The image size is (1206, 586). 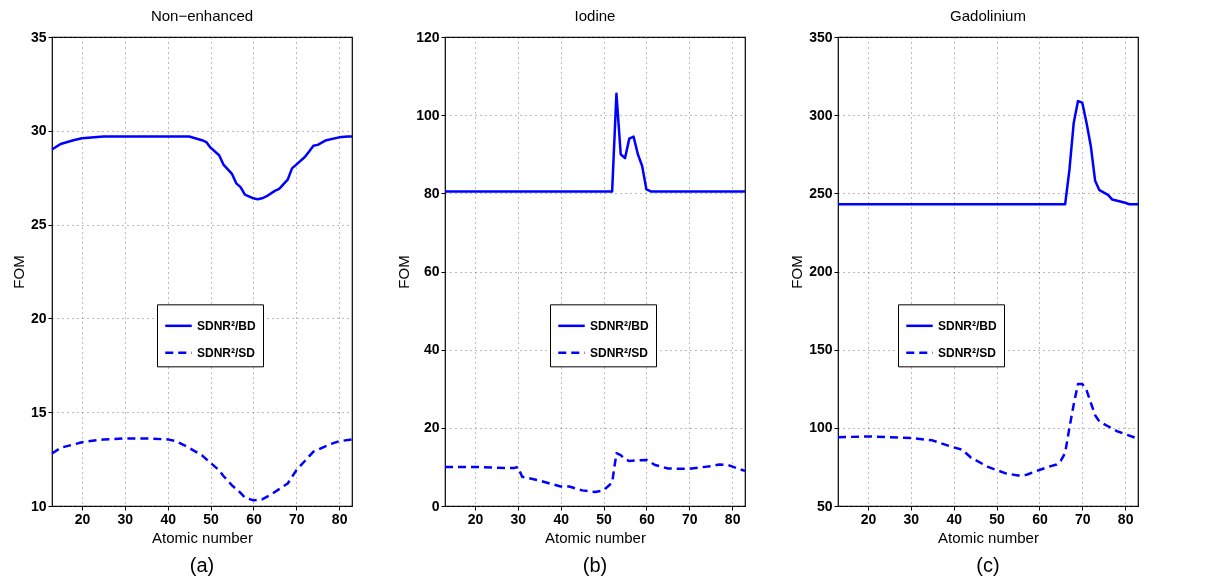 What do you see at coordinates (431, 192) in the screenshot?
I see `y-tick-label: 80` at bounding box center [431, 192].